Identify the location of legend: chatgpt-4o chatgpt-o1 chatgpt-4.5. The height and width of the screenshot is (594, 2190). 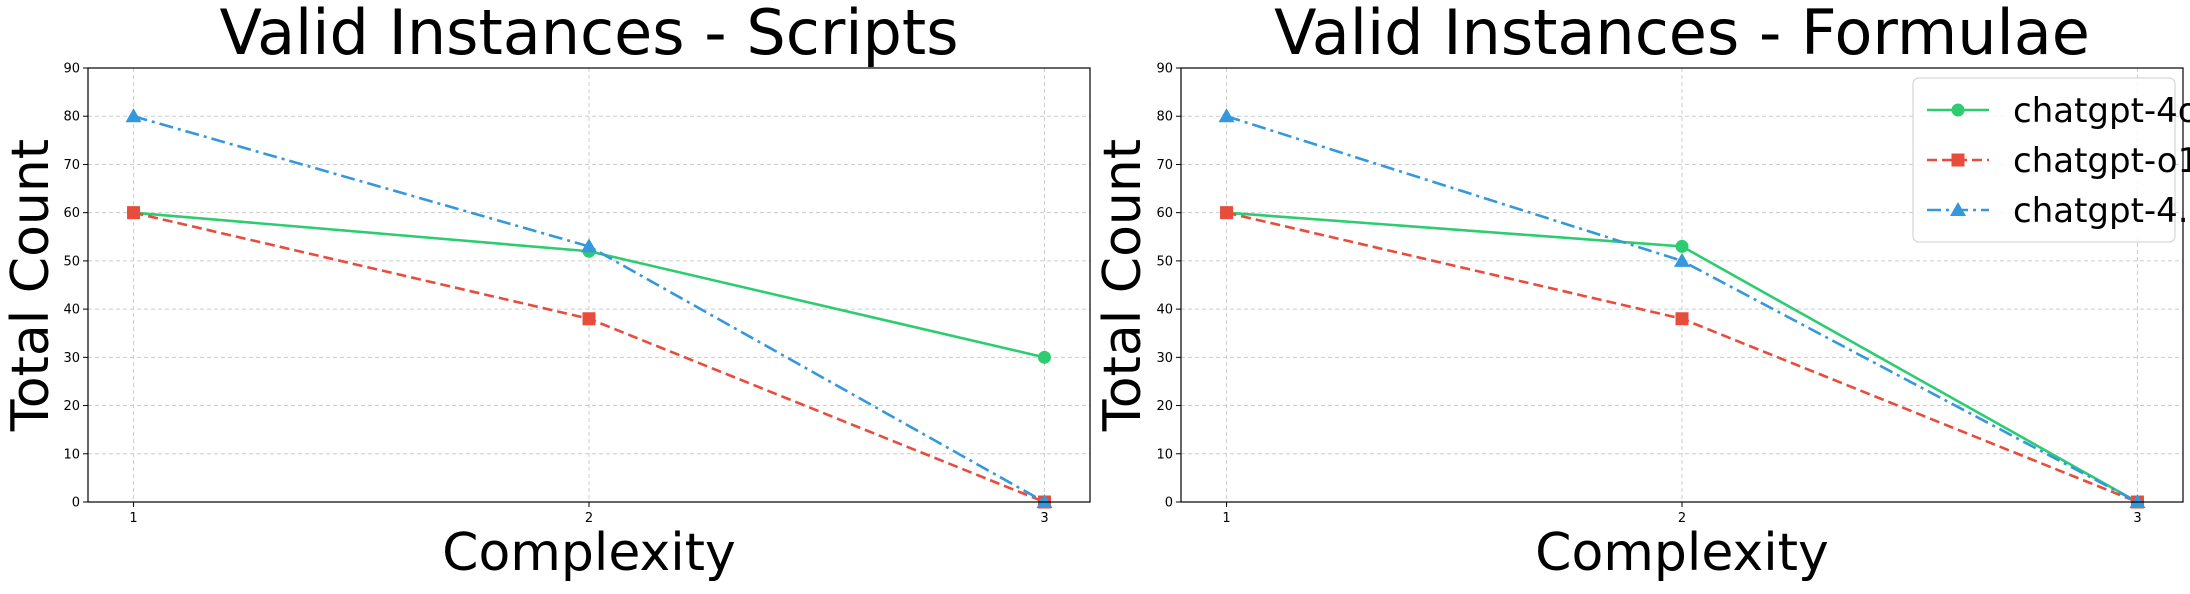
(2051, 160).